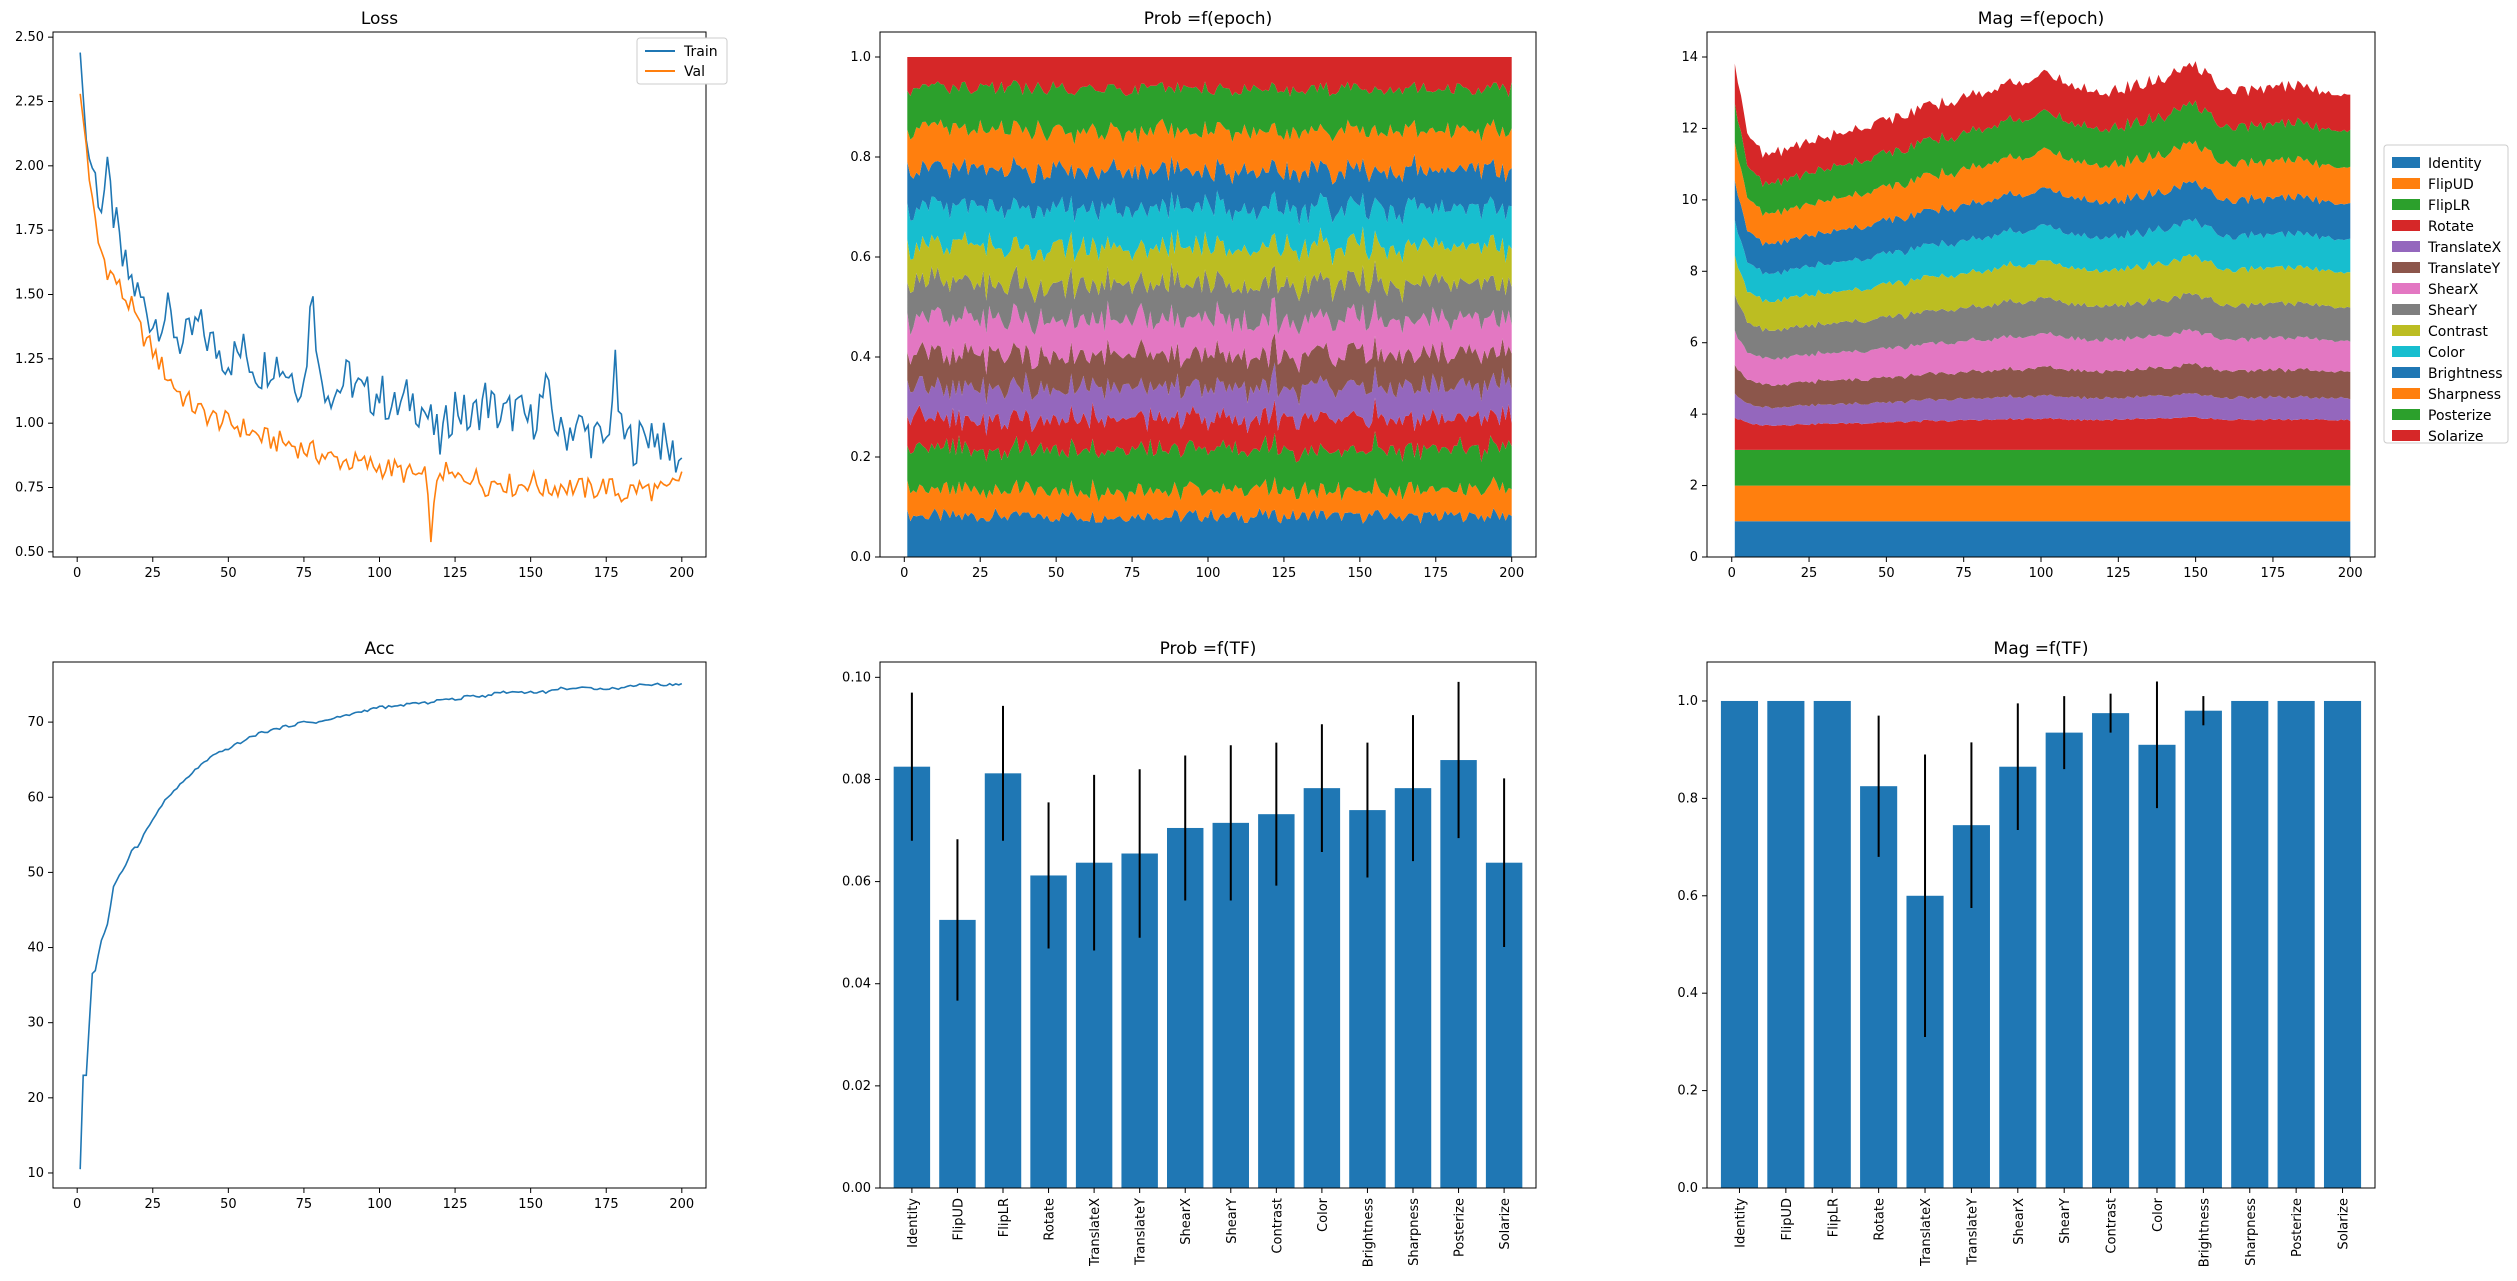 The width and height of the screenshot is (2517, 1281). What do you see at coordinates (1209, 228) in the screenshot?
I see `area-layer-color` at bounding box center [1209, 228].